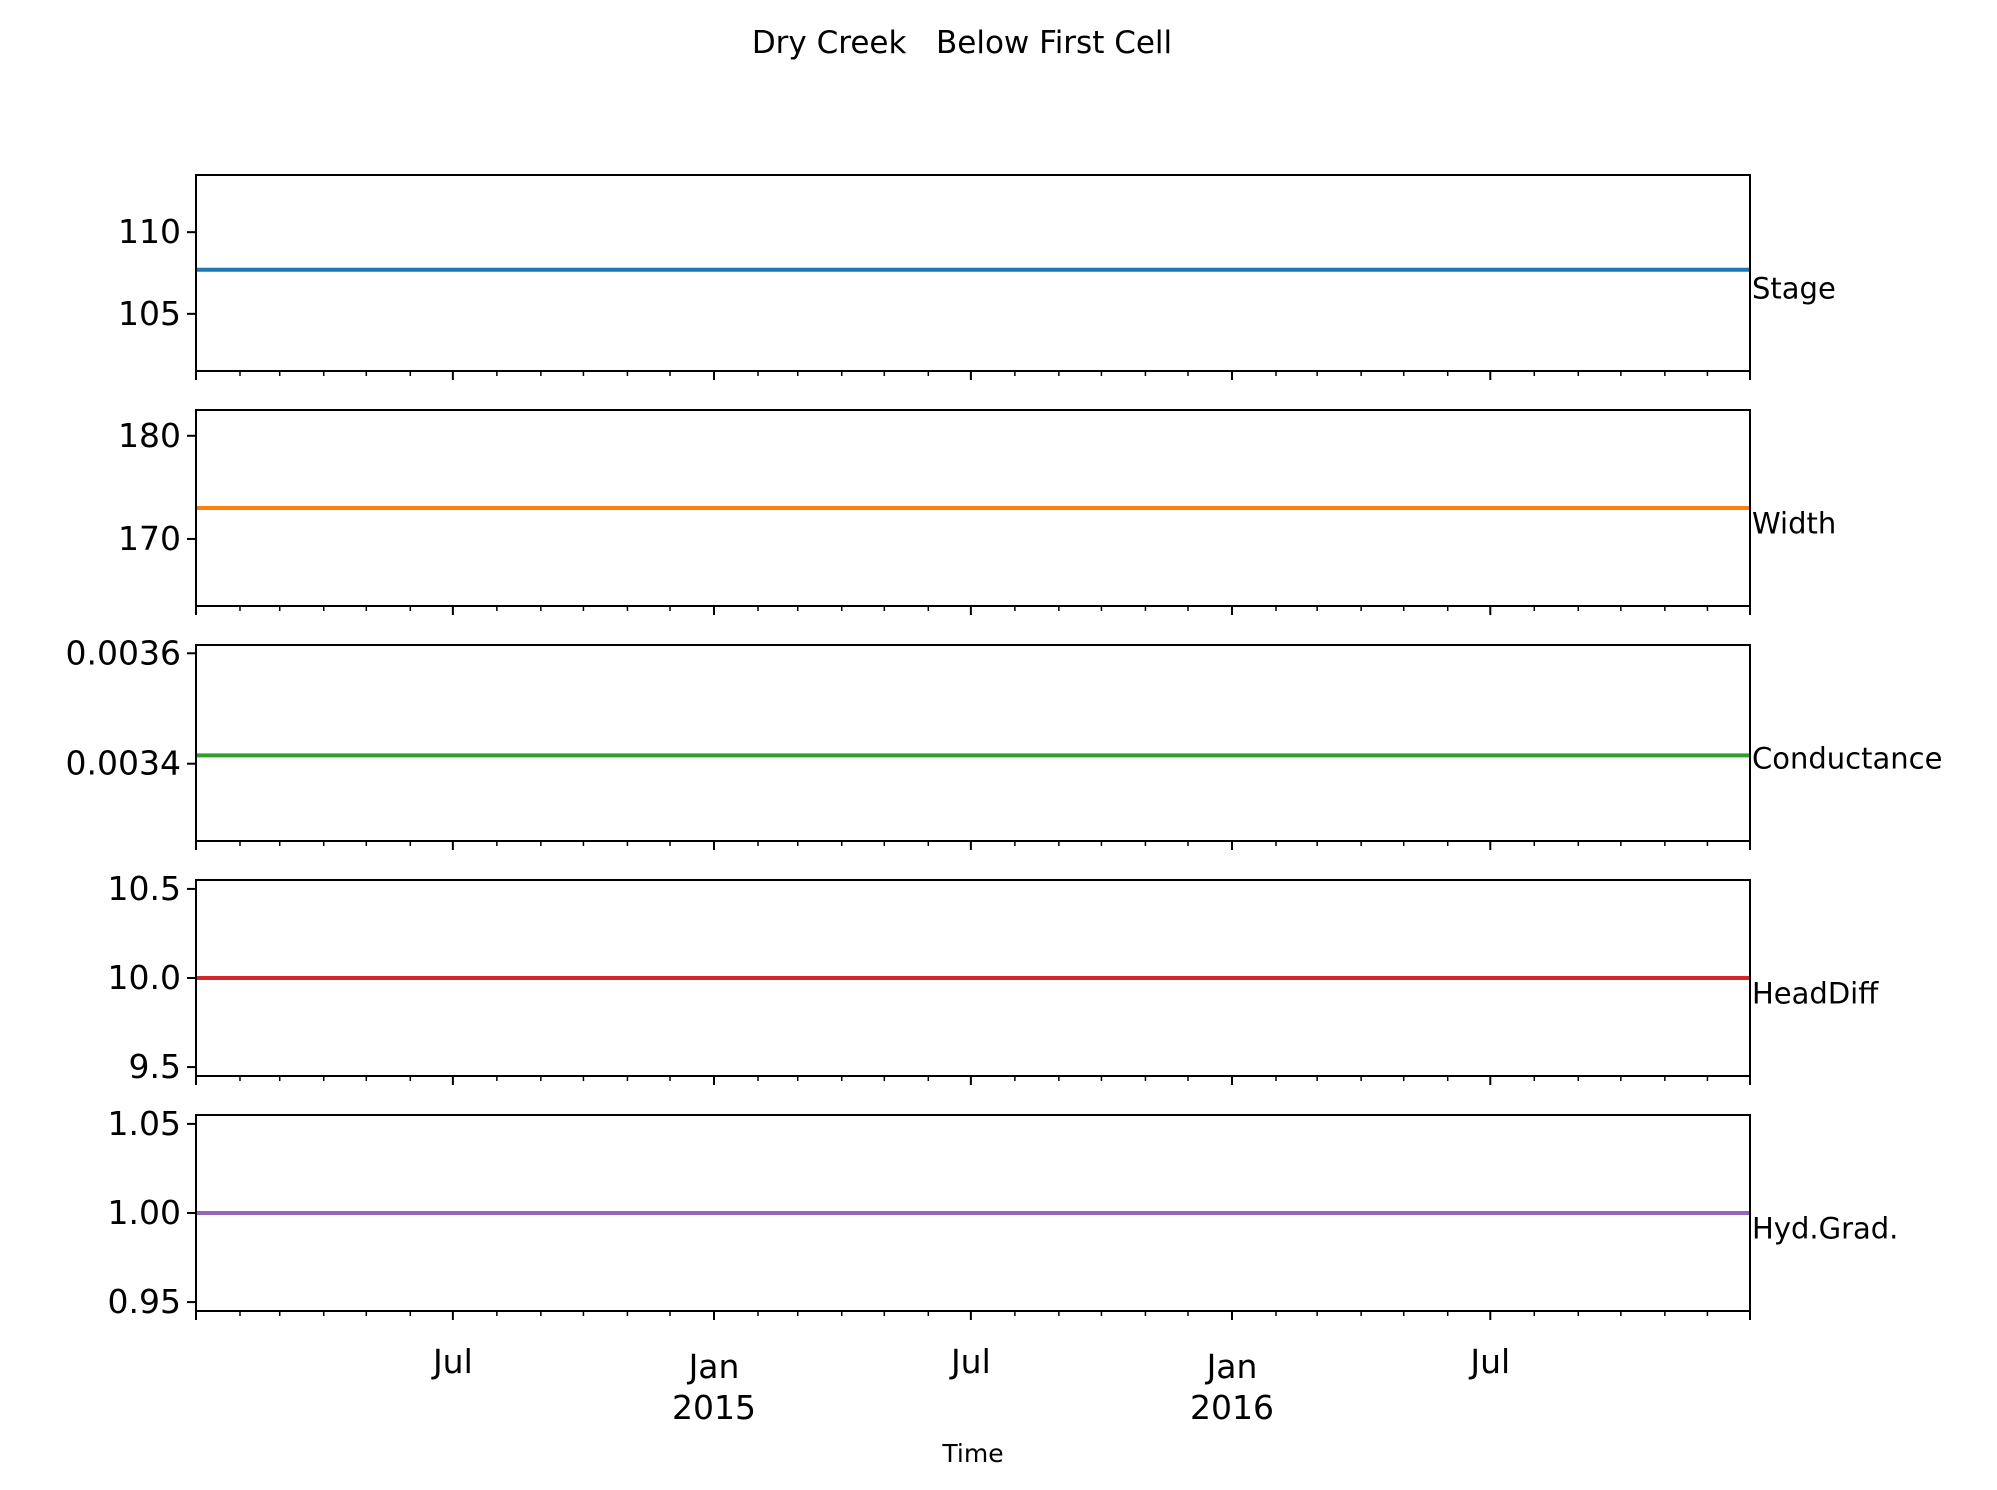 The width and height of the screenshot is (1997, 1490). I want to click on y-tick-label-5-3: 1.05, so click(144, 1123).